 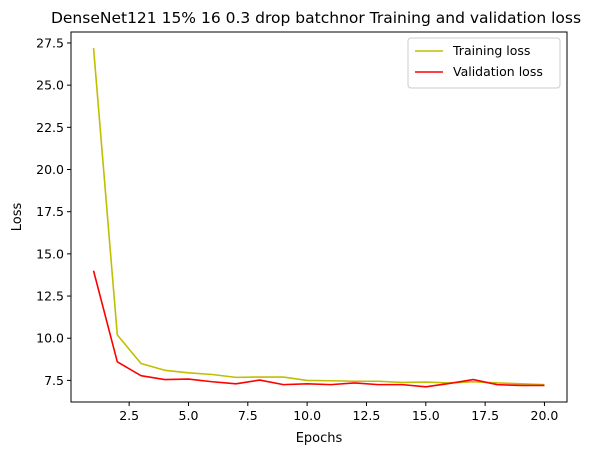 What do you see at coordinates (50, 42) in the screenshot?
I see `y-tick-label: 27.5` at bounding box center [50, 42].